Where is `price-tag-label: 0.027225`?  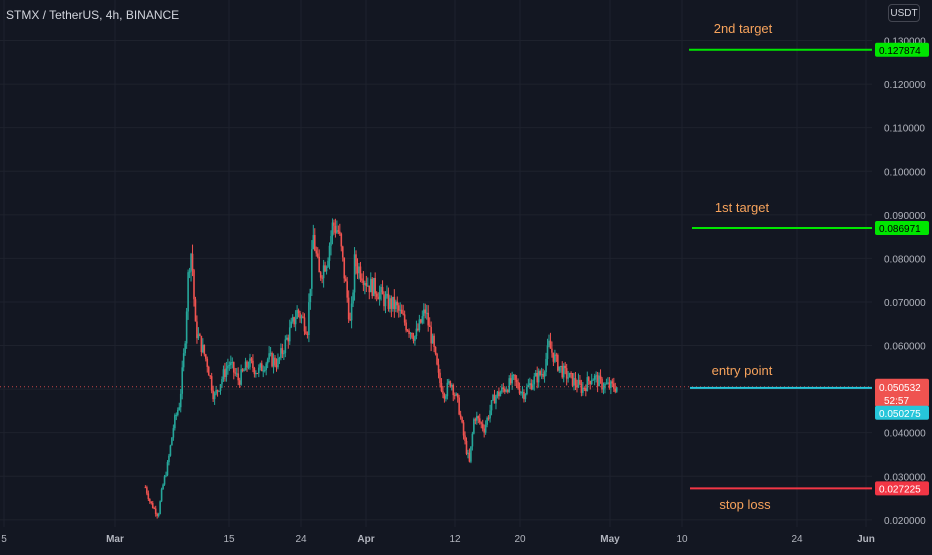
price-tag-label: 0.027225 is located at coordinates (900, 489).